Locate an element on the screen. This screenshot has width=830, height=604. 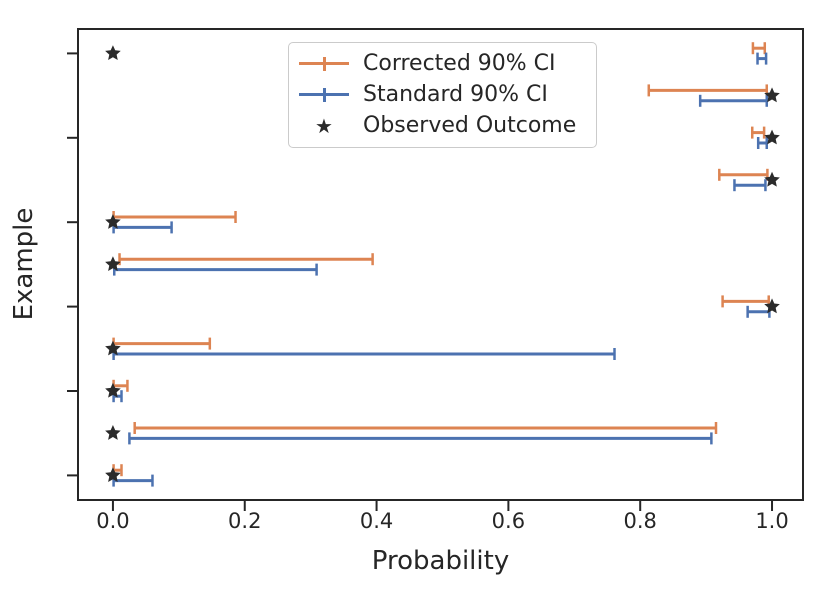
y-axis-ticks is located at coordinates (72, 264).